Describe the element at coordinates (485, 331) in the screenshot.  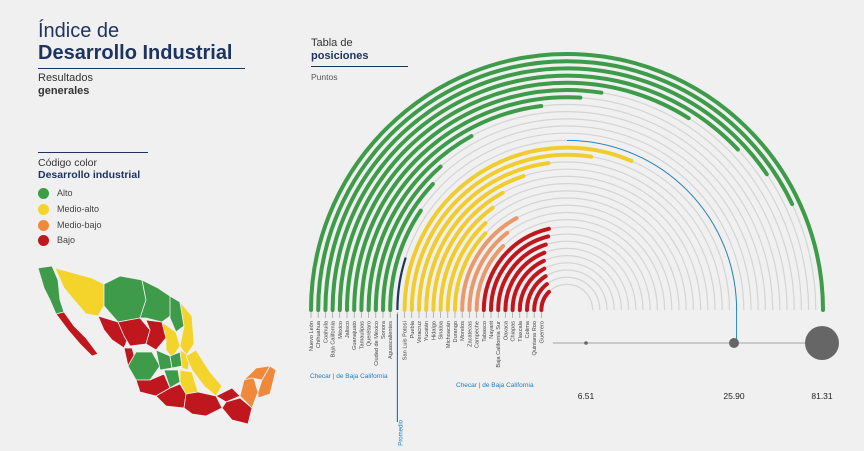
I see `category-label: Tabasco` at that location.